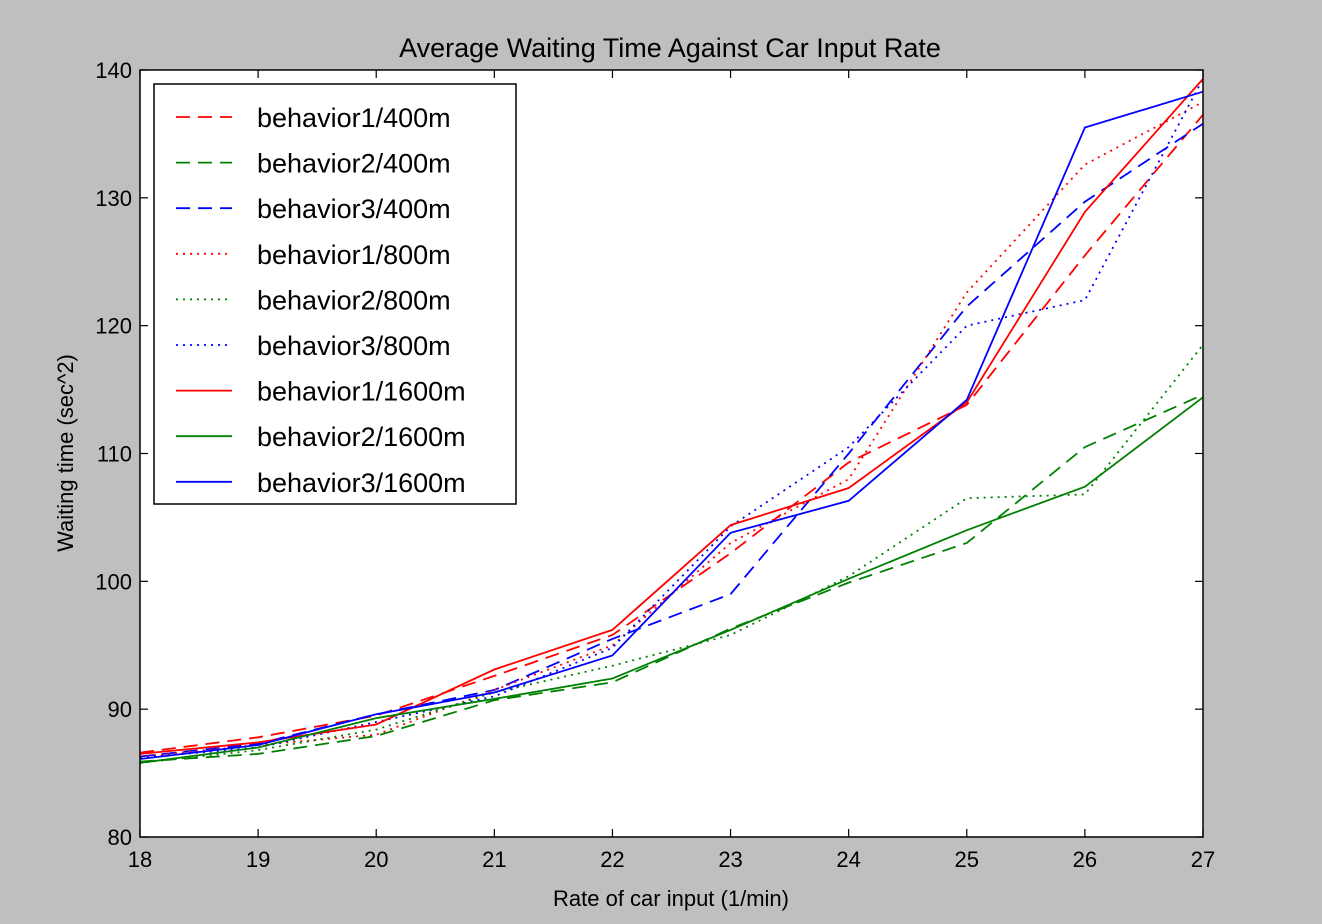 The image size is (1322, 924). I want to click on x-tick-label-3: 21, so click(494, 859).